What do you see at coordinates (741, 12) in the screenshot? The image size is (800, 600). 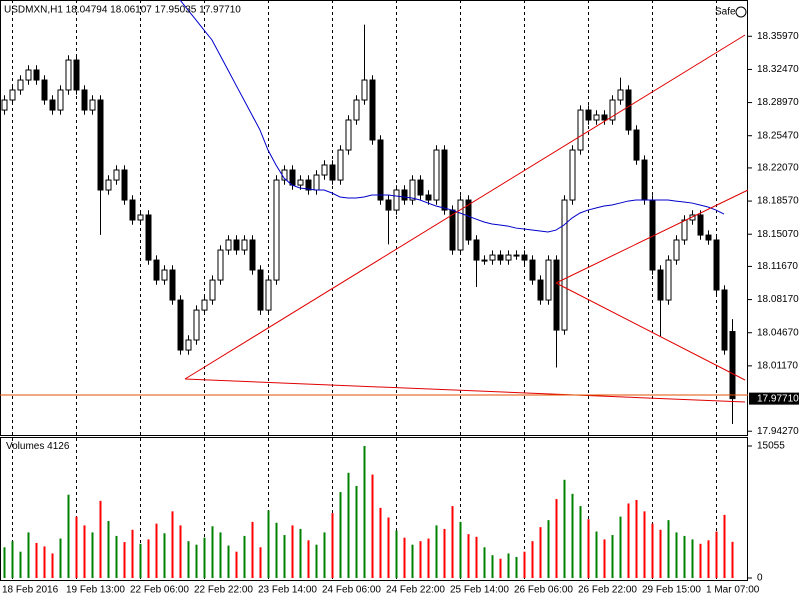 I see `safe-icon` at bounding box center [741, 12].